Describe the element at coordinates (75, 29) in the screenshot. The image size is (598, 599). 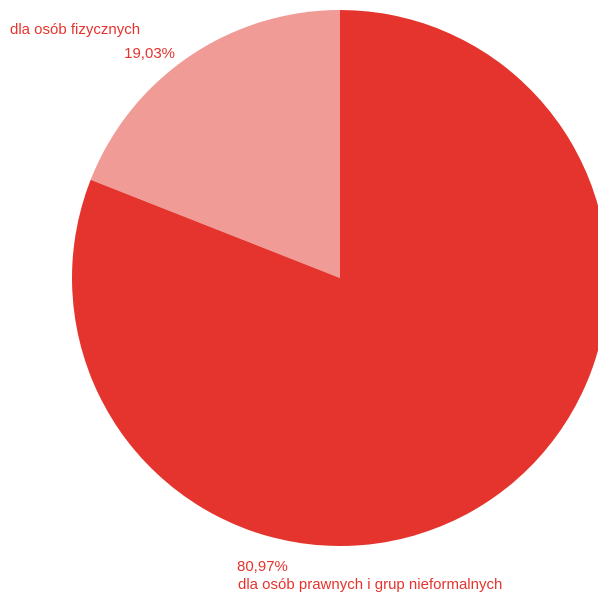
I see `label-fizyczne-name: dla osób fizycznych` at that location.